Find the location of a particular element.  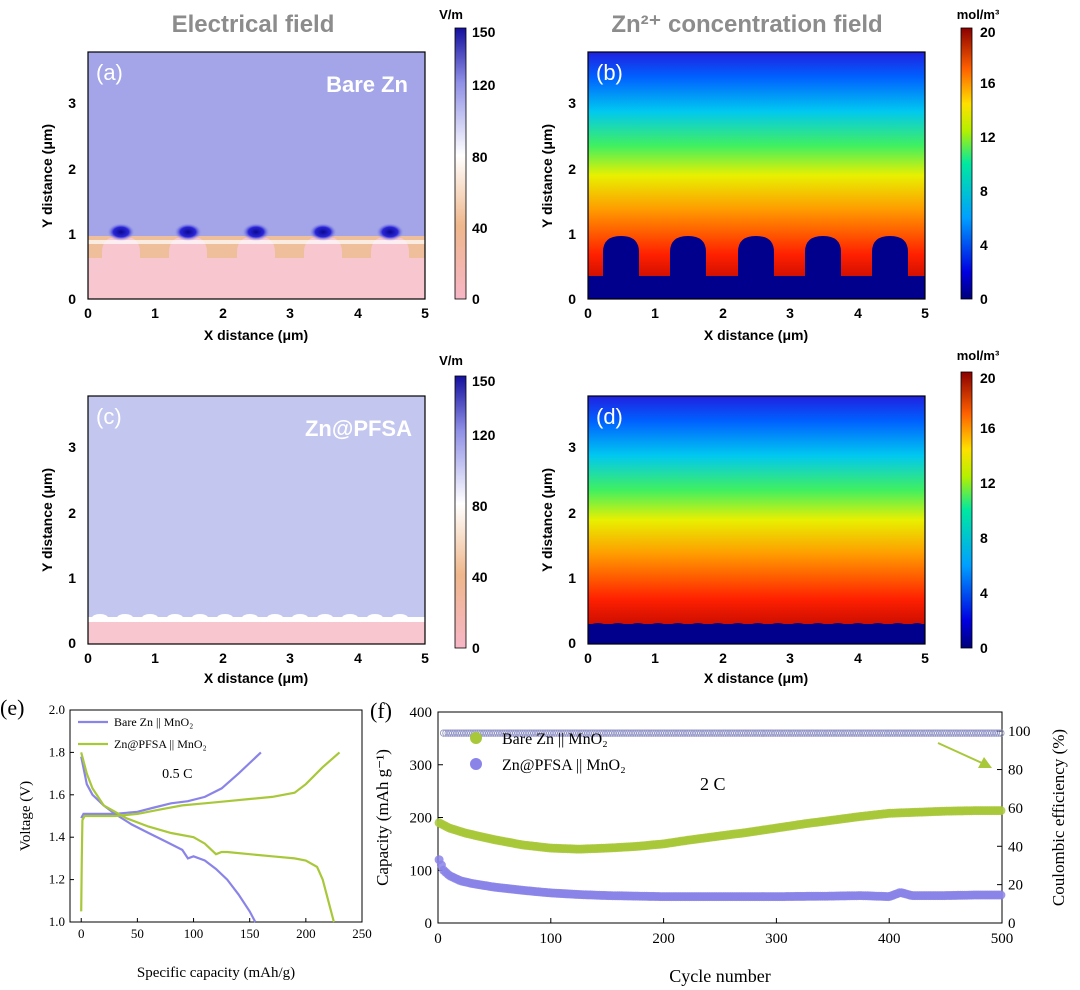

x-tick-label: 300 is located at coordinates (776, 939).